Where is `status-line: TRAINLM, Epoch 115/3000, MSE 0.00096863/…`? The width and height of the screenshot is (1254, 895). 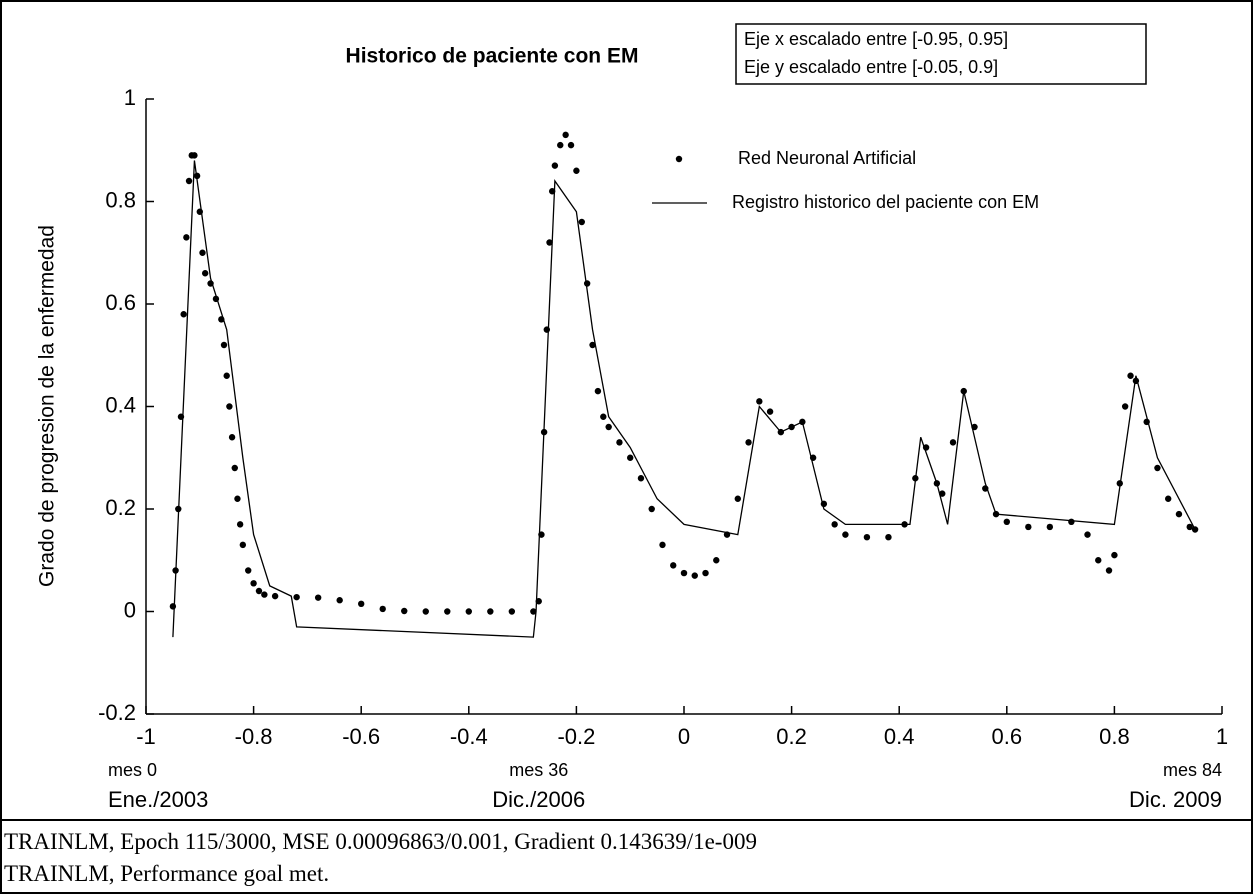 status-line: TRAINLM, Epoch 115/3000, MSE 0.00096863/… is located at coordinates (380, 841).